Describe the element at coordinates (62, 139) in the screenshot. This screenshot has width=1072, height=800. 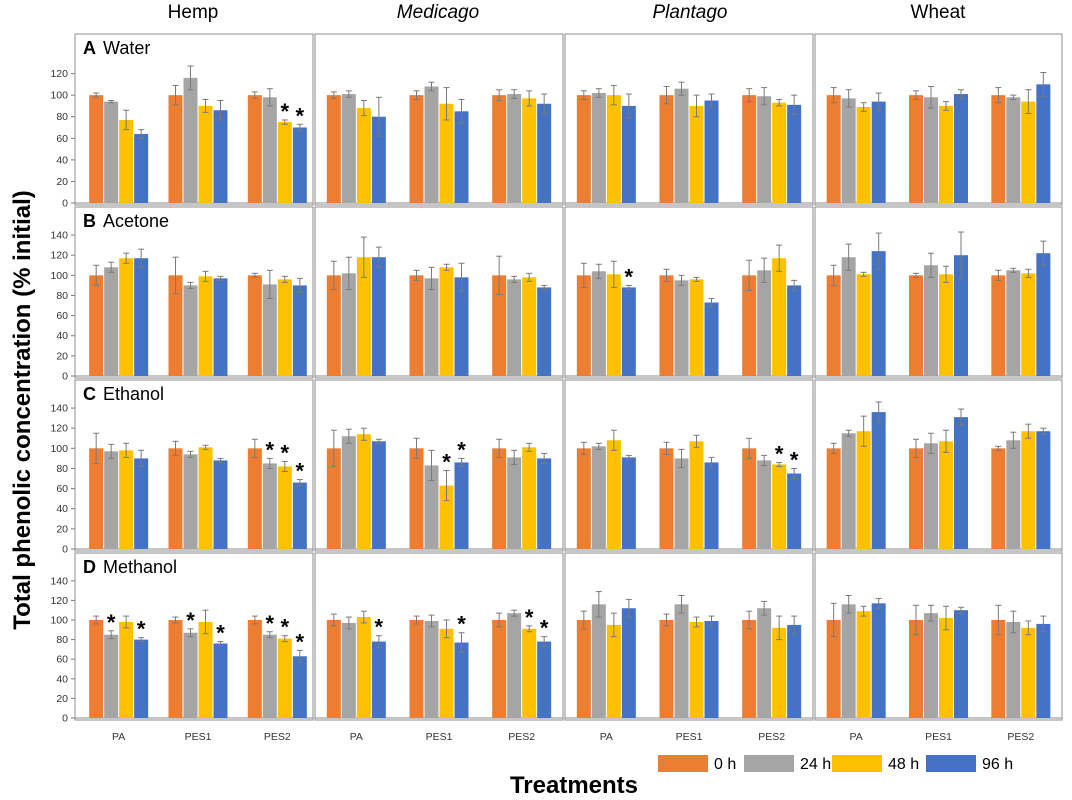
I see `y-axis-row-1: 0 20 40 60 80 100 120` at that location.